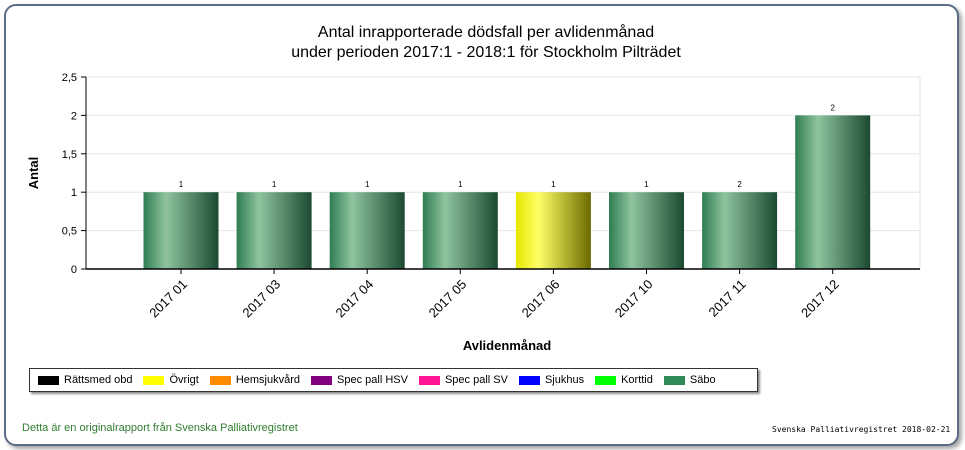  I want to click on legend-item: Rättsmed obd, so click(85, 380).